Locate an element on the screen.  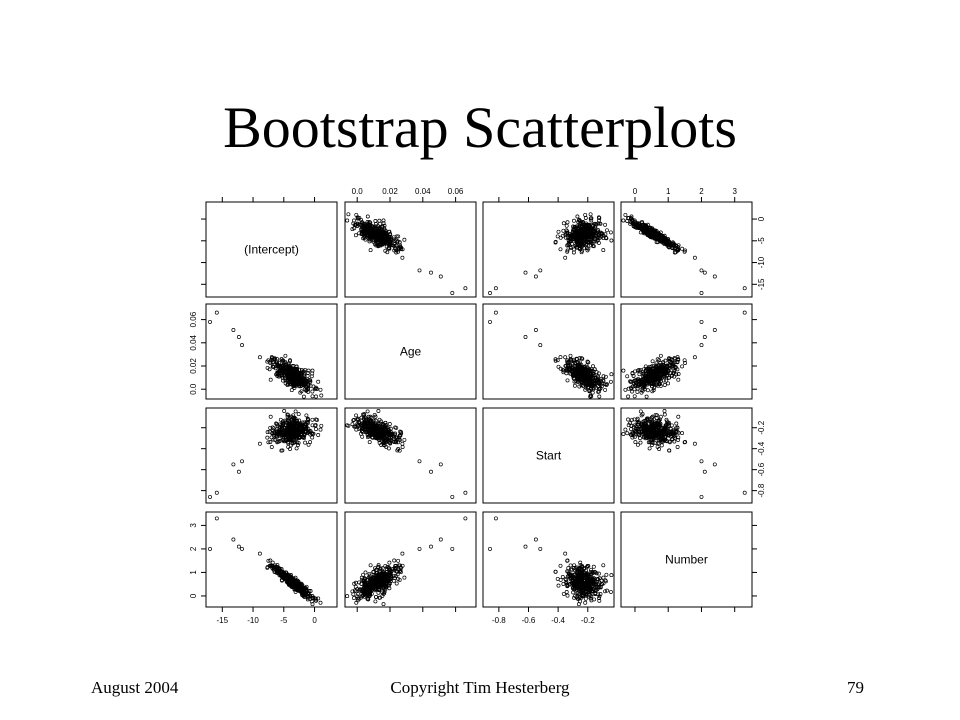
panel-start-vs-age is located at coordinates (410, 455).